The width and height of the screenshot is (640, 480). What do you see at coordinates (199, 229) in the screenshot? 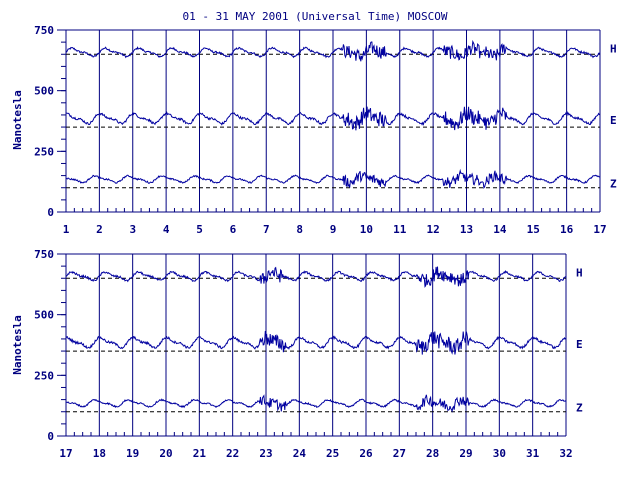
I see `x-tick-label: 5` at bounding box center [199, 229].